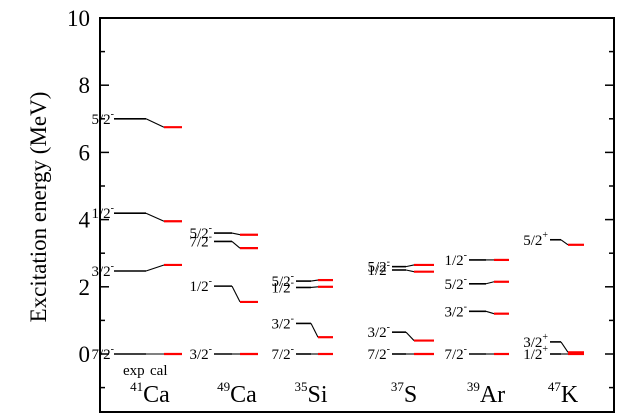 This screenshot has height=420, width=624. What do you see at coordinates (535, 353) in the screenshot?
I see `spin-parity-label: 1/2+` at bounding box center [535, 353].